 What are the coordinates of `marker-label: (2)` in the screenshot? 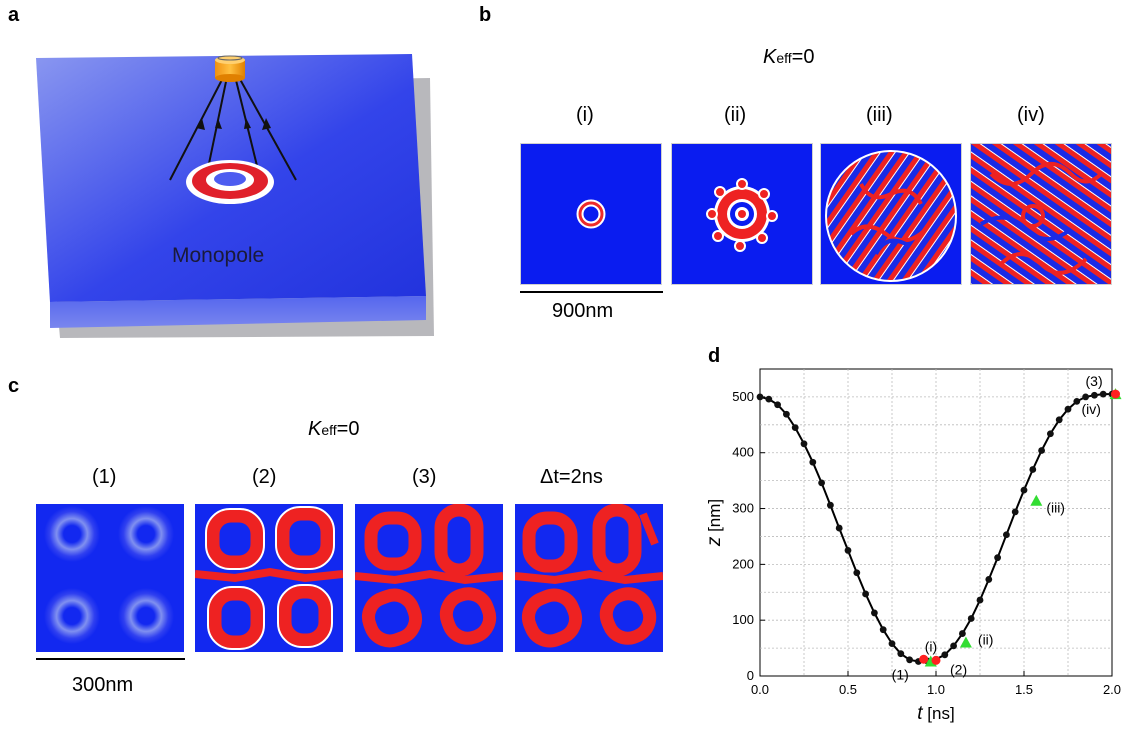 It's located at (958, 669).